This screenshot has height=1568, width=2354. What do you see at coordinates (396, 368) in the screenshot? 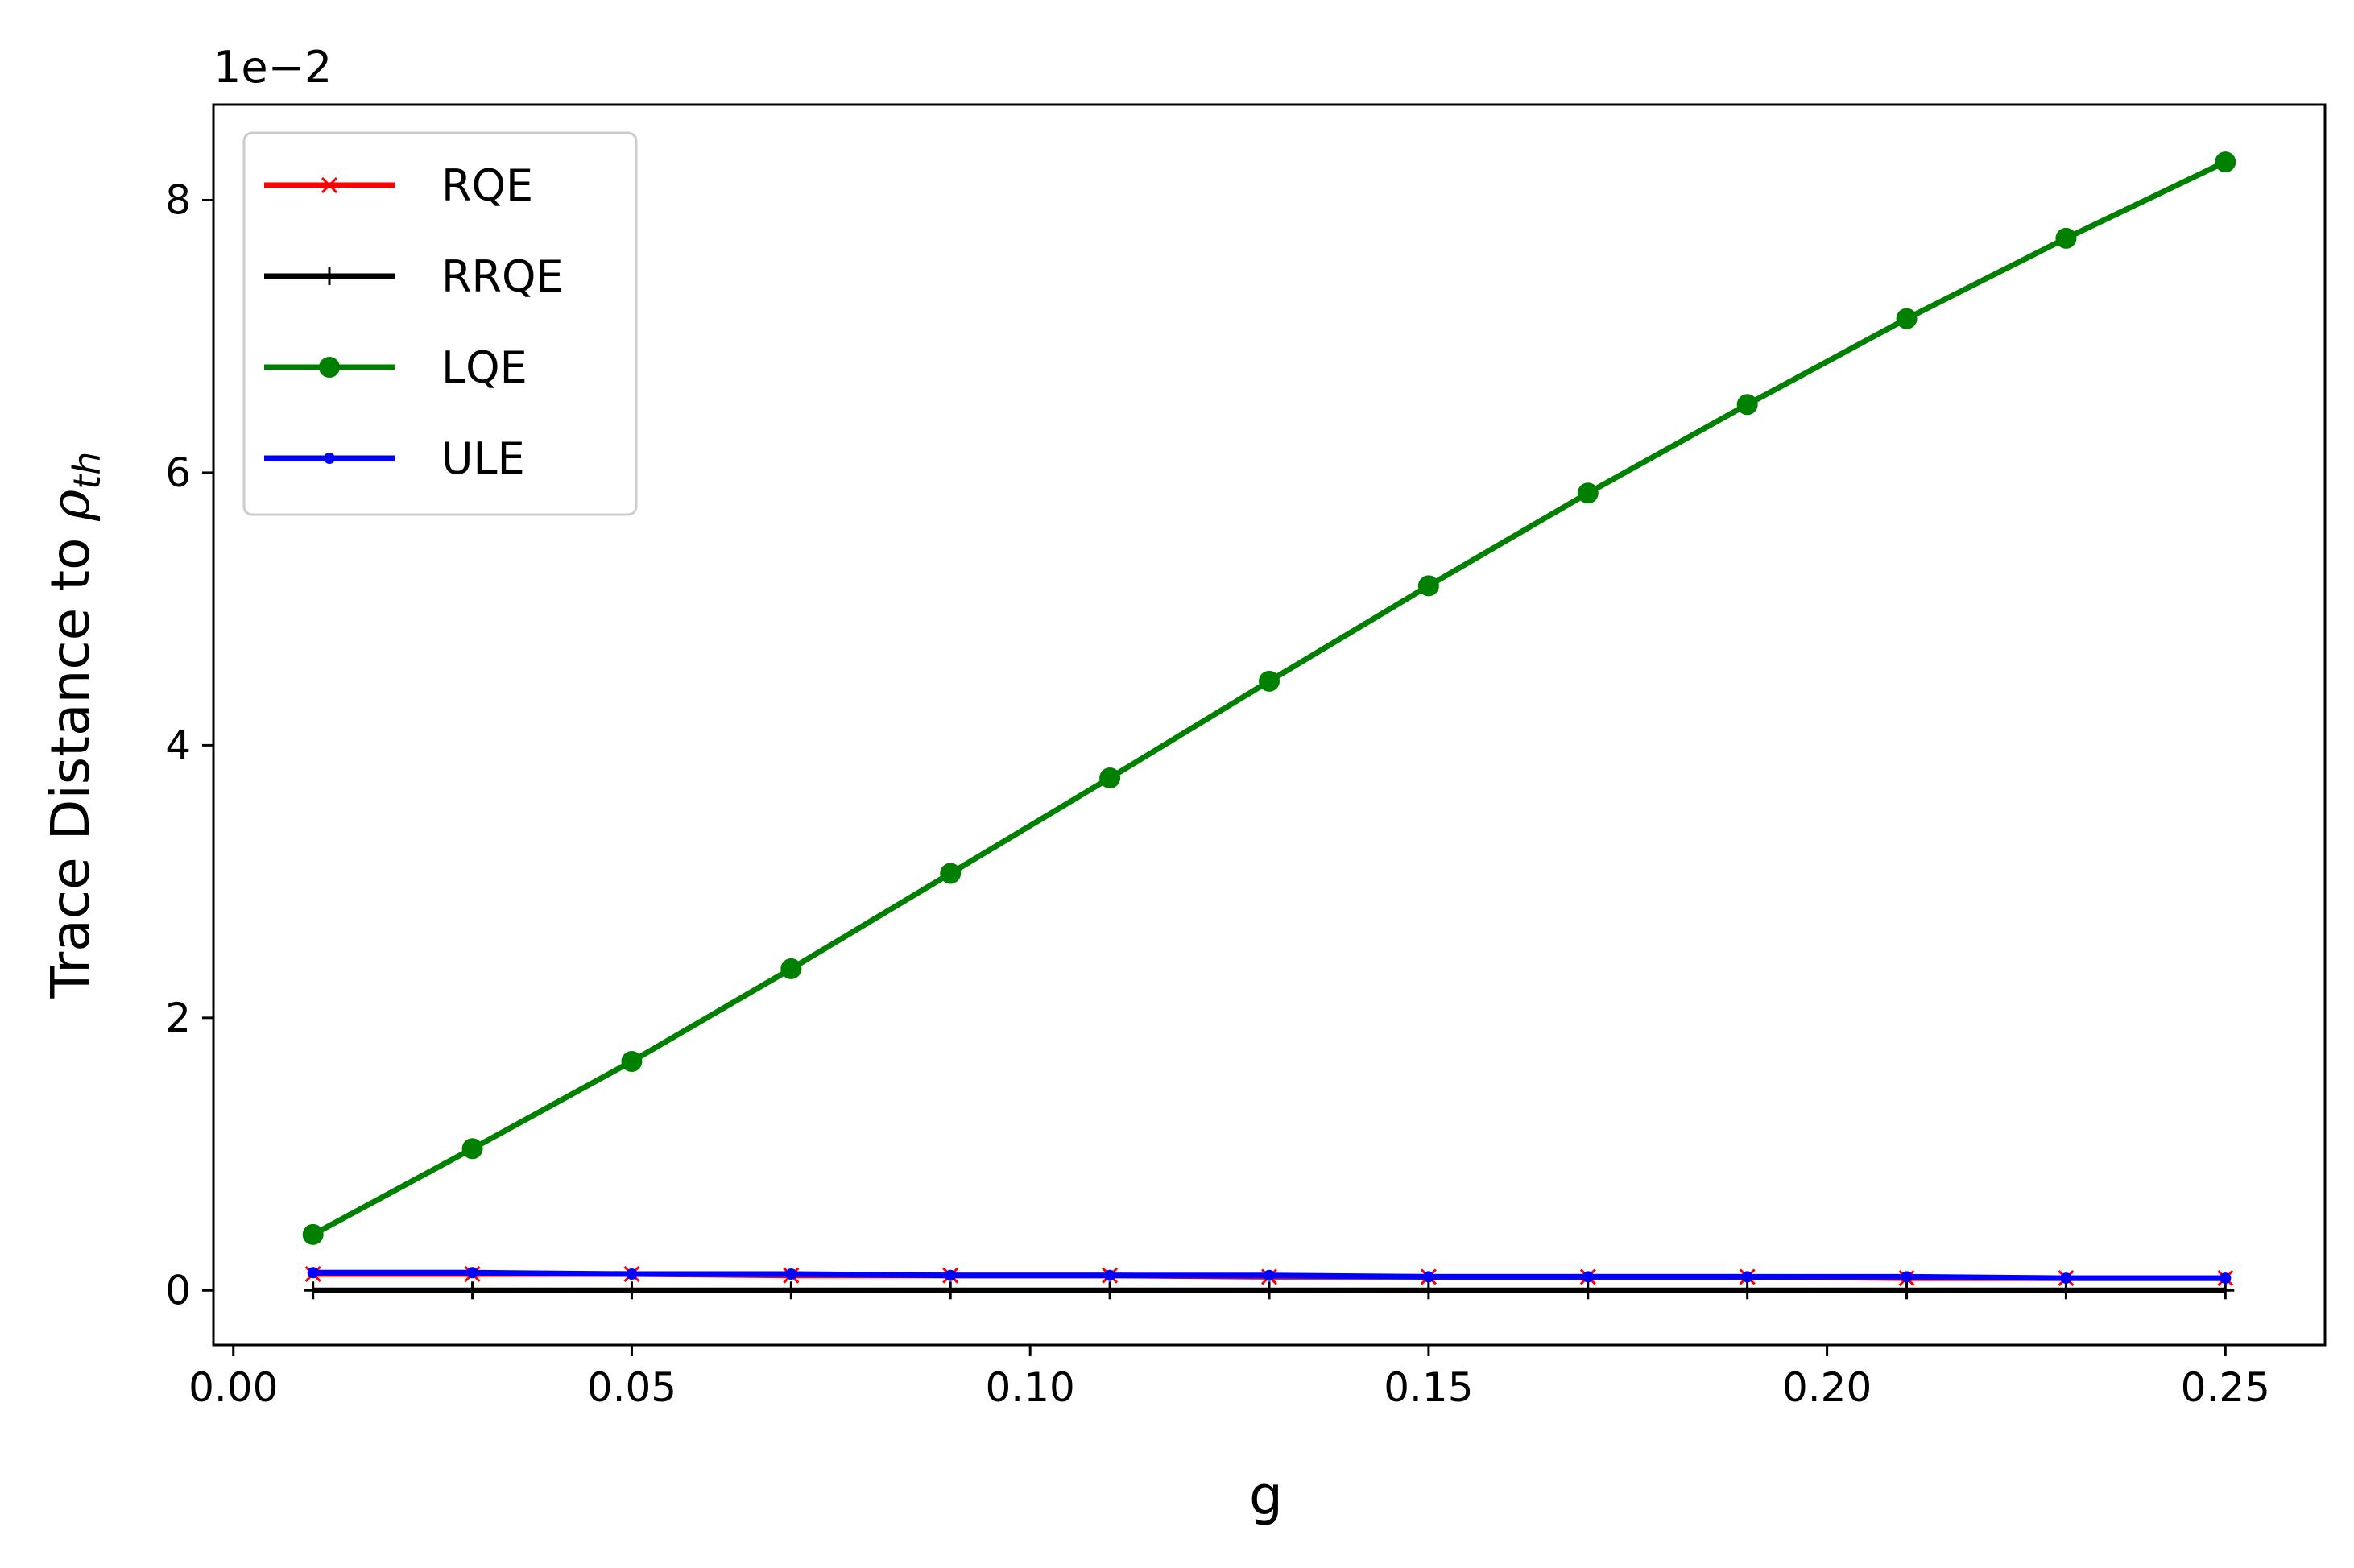
I see `legend-entry-lqe: LQE` at bounding box center [396, 368].